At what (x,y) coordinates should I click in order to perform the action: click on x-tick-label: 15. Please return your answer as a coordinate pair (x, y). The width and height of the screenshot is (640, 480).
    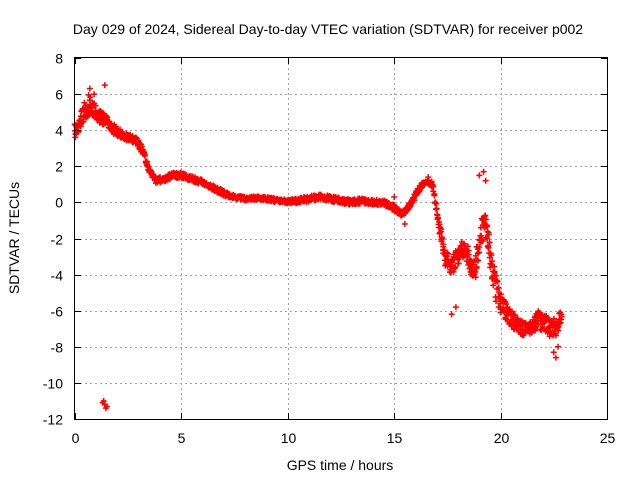
    Looking at the image, I should click on (395, 438).